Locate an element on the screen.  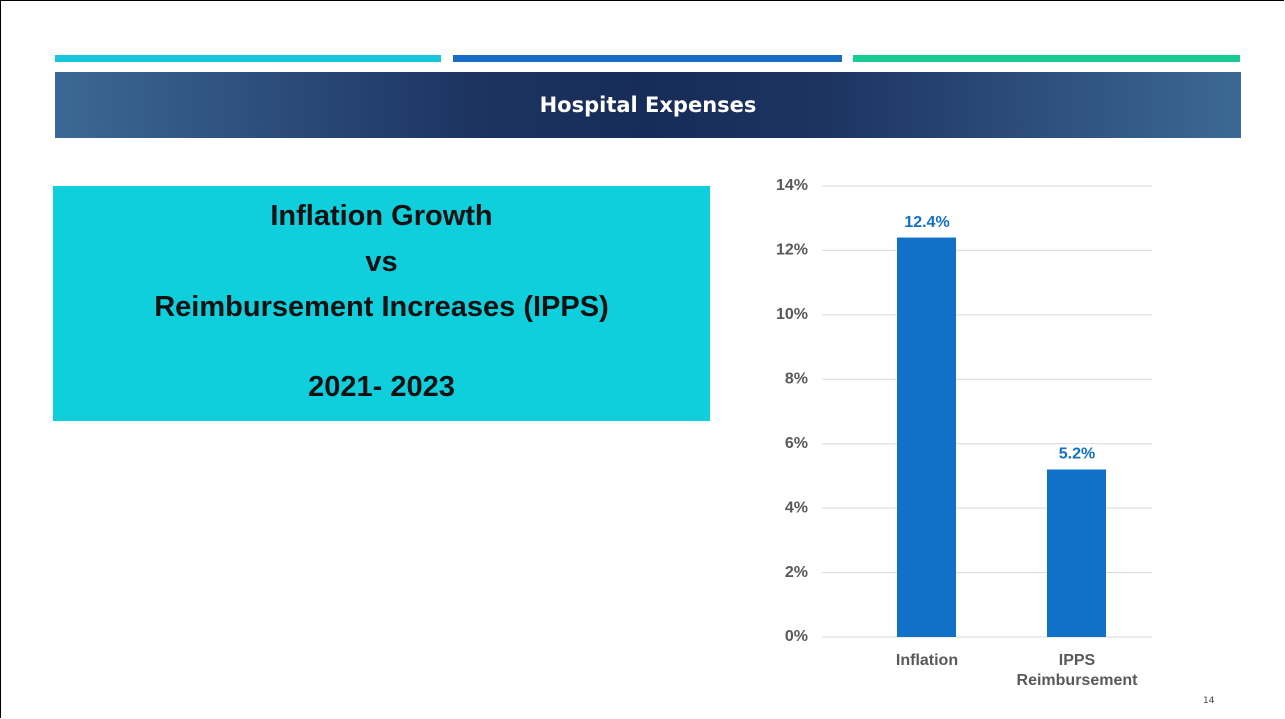
data-label: 12.4% is located at coordinates (926, 222).